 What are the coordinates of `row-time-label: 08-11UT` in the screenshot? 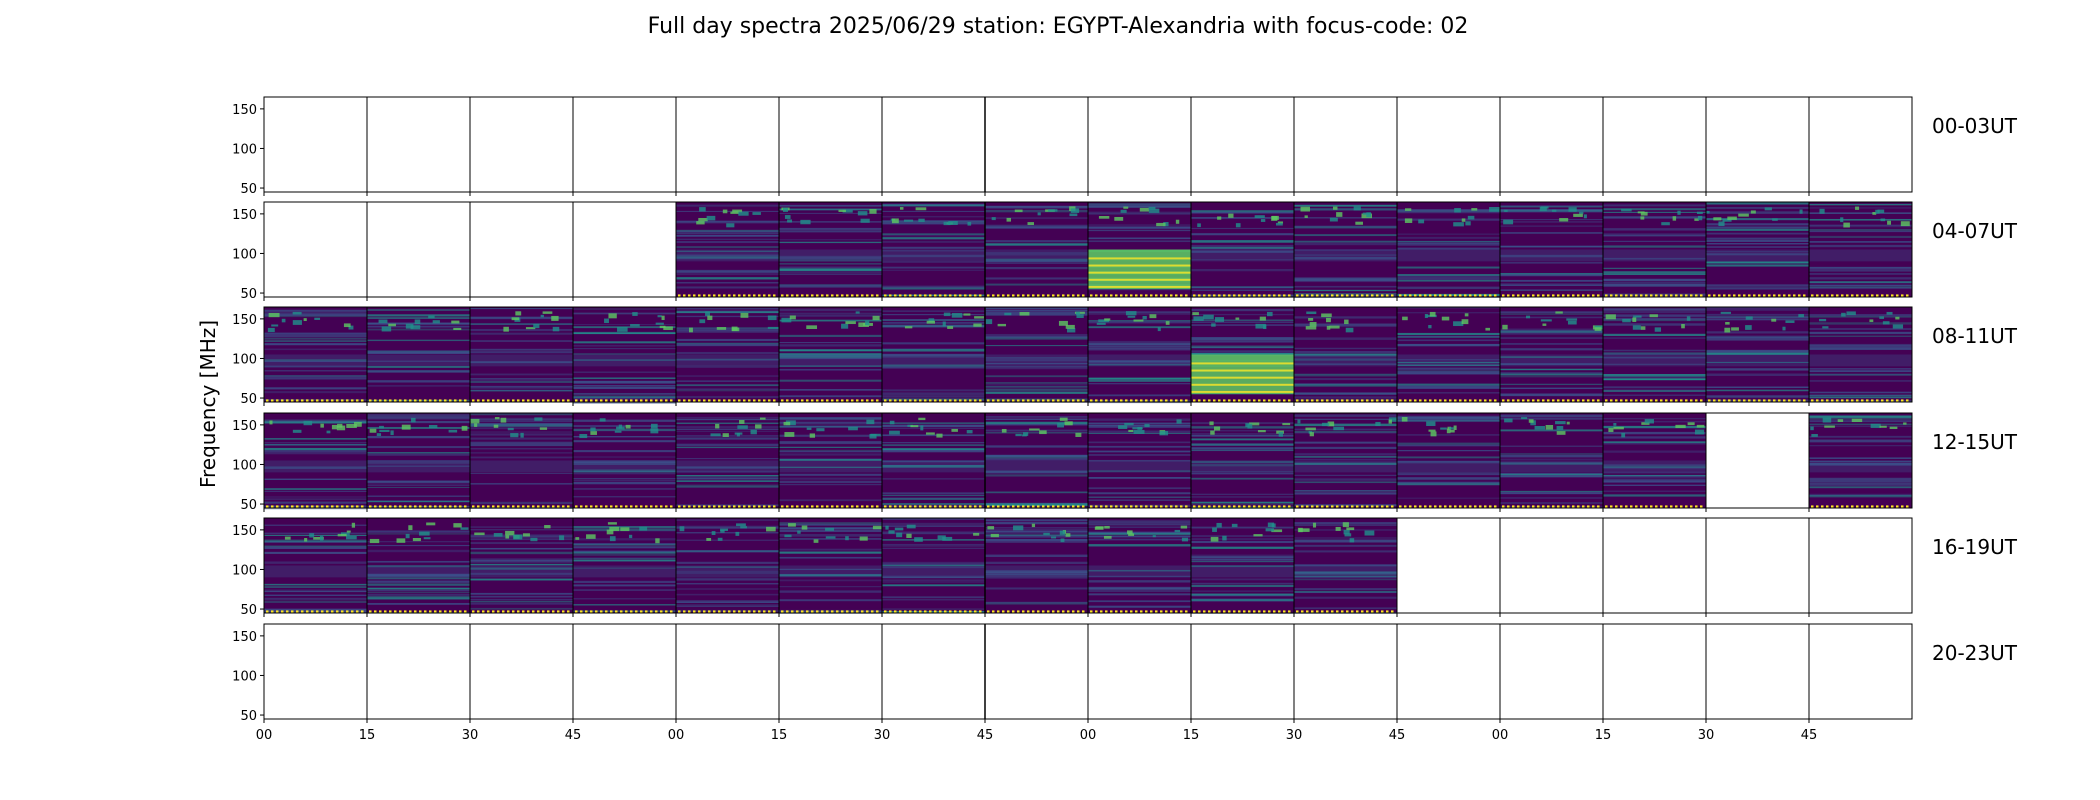 It's located at (1975, 336).